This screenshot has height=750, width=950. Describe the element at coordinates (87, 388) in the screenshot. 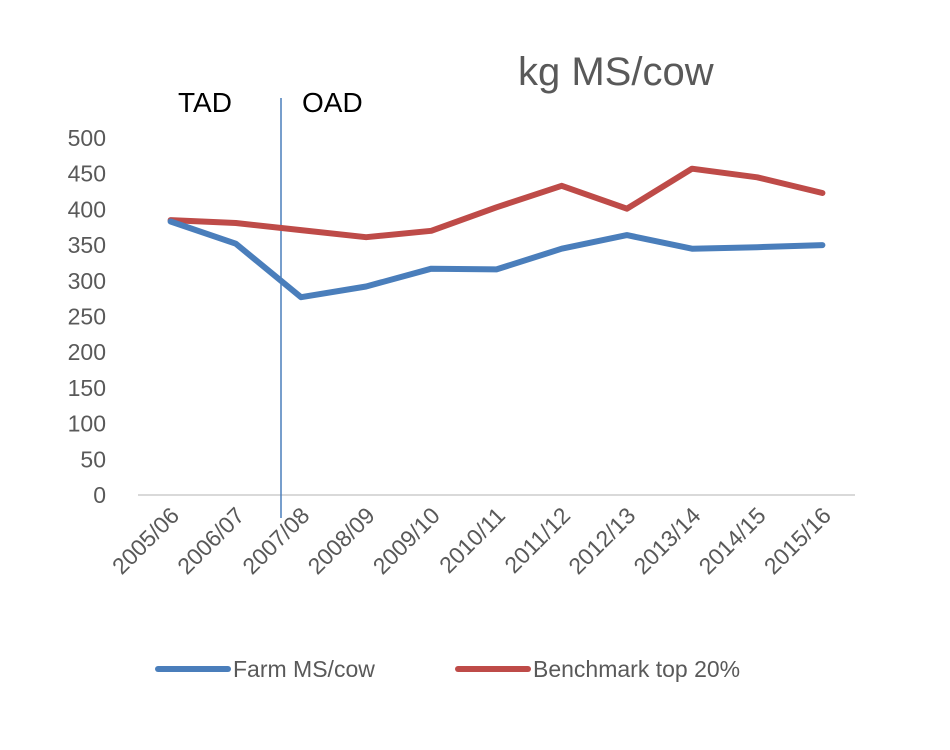

I see `y-tick-label: 150` at that location.